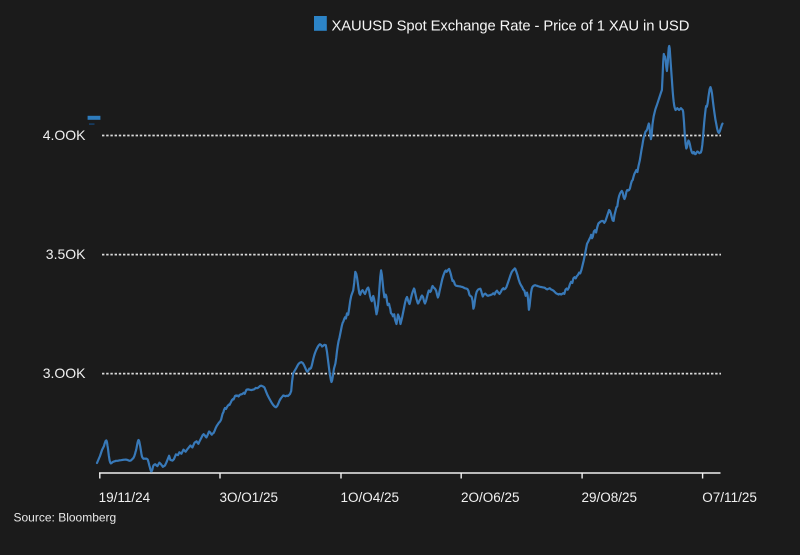  I want to click on svg-text: 3.OOK, so click(64, 373).